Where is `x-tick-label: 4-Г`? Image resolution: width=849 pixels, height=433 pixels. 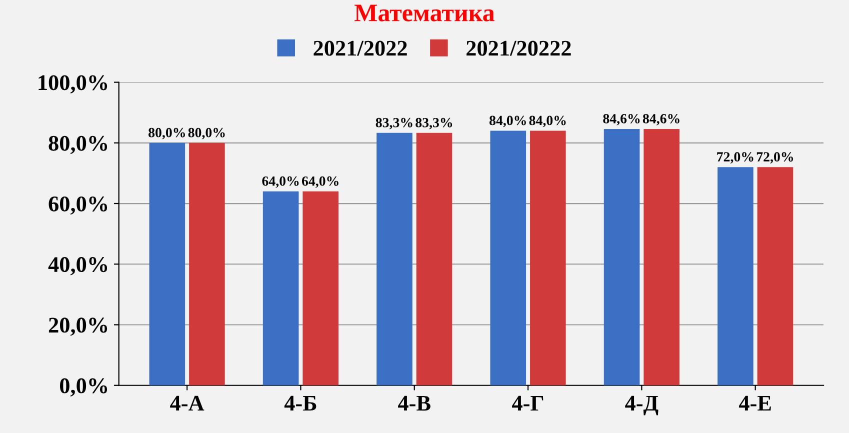 x-tick-label: 4-Г is located at coordinates (528, 403).